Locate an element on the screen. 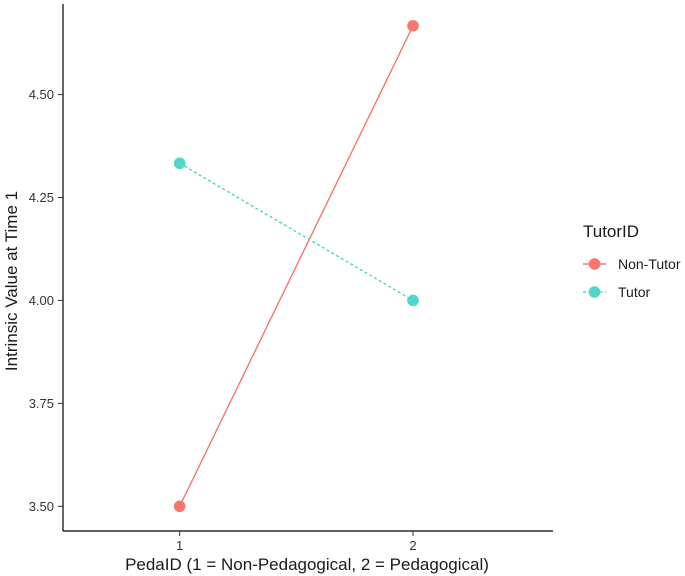  x-tick-label: 2 is located at coordinates (412, 545).